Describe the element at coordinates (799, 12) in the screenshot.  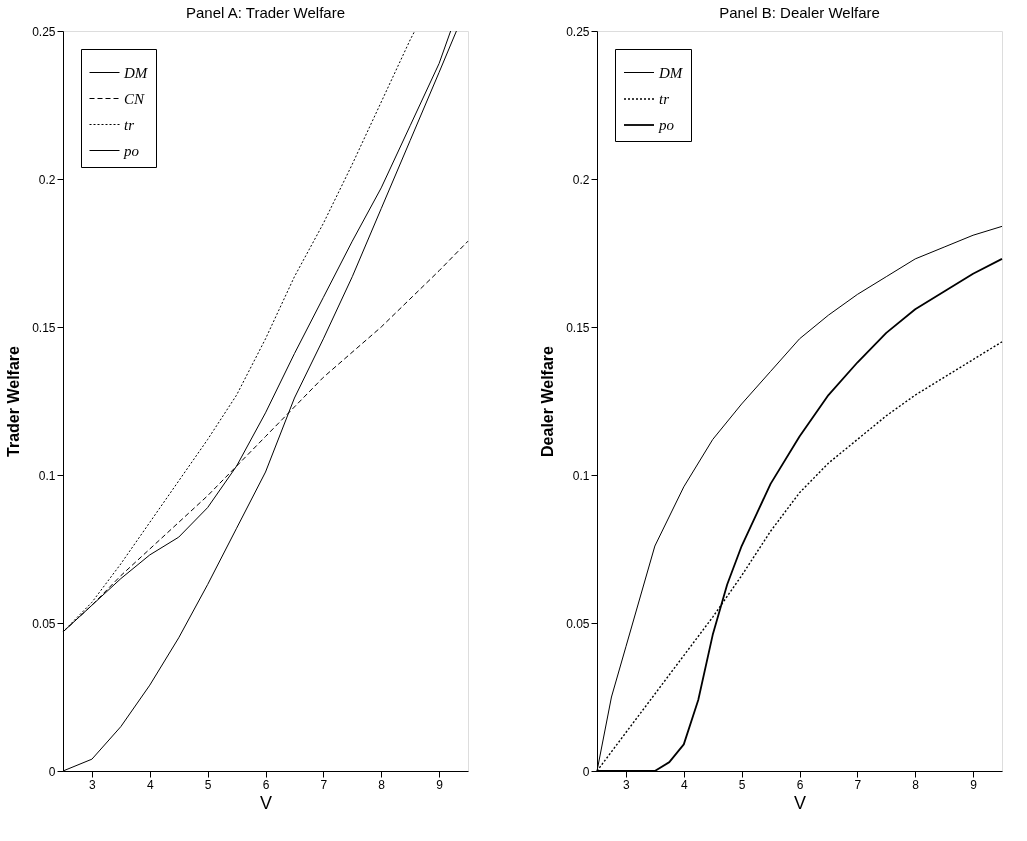
I see `chart-title: Panel B: Dealer Welfare` at that location.